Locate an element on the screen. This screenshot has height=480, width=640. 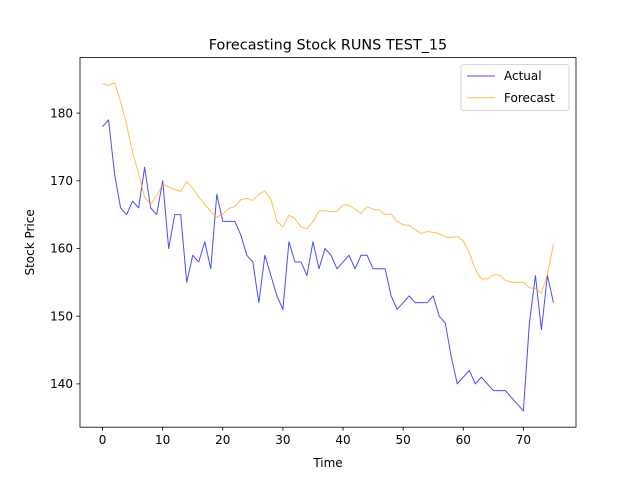
x-tick-label: 20 is located at coordinates (222, 440).